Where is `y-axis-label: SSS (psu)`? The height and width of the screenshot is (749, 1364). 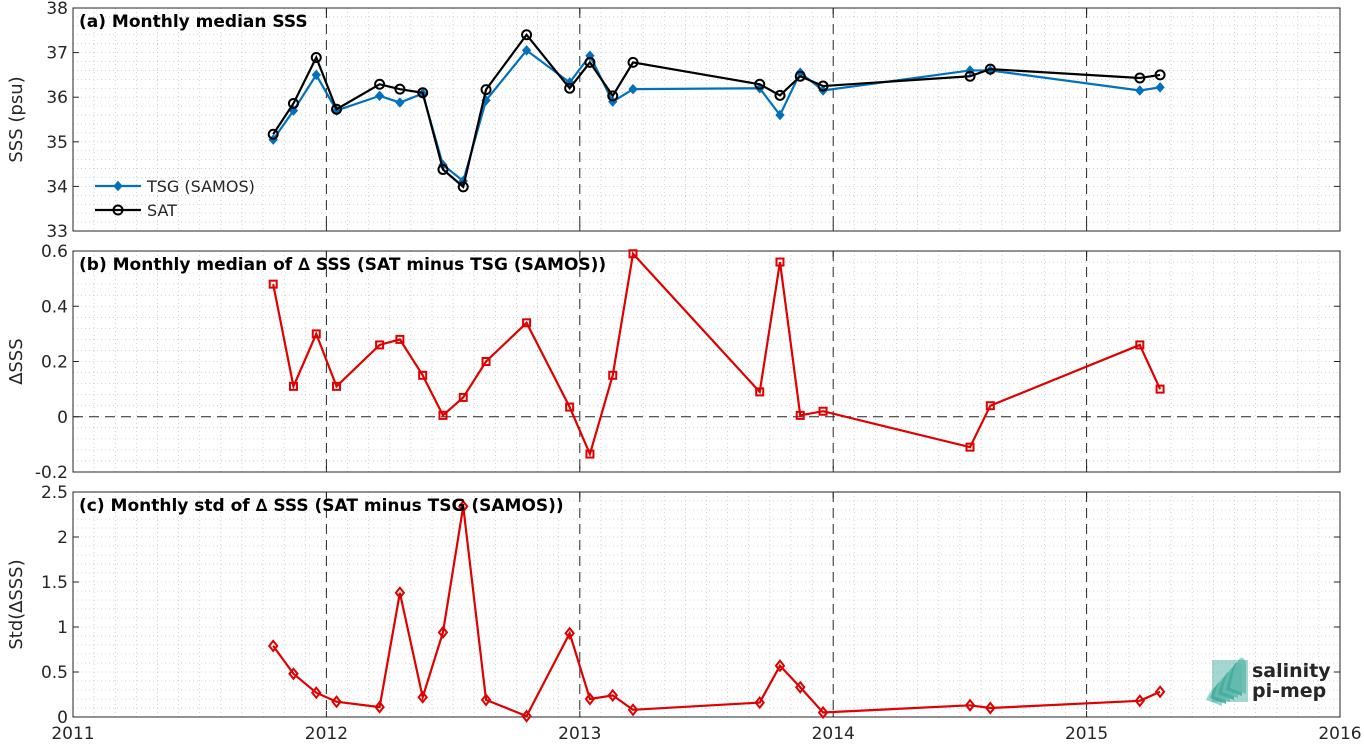
y-axis-label: SSS (psu) is located at coordinates (16, 119).